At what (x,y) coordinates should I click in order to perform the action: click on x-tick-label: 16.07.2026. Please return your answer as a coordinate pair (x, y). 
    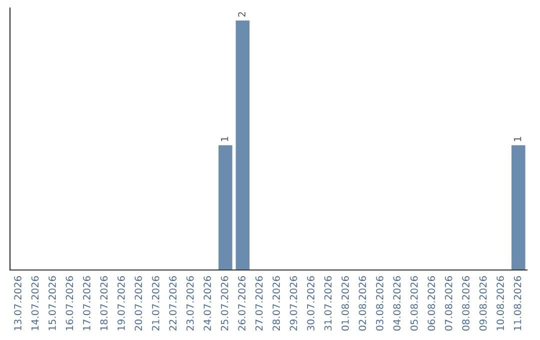
    Looking at the image, I should click on (70, 303).